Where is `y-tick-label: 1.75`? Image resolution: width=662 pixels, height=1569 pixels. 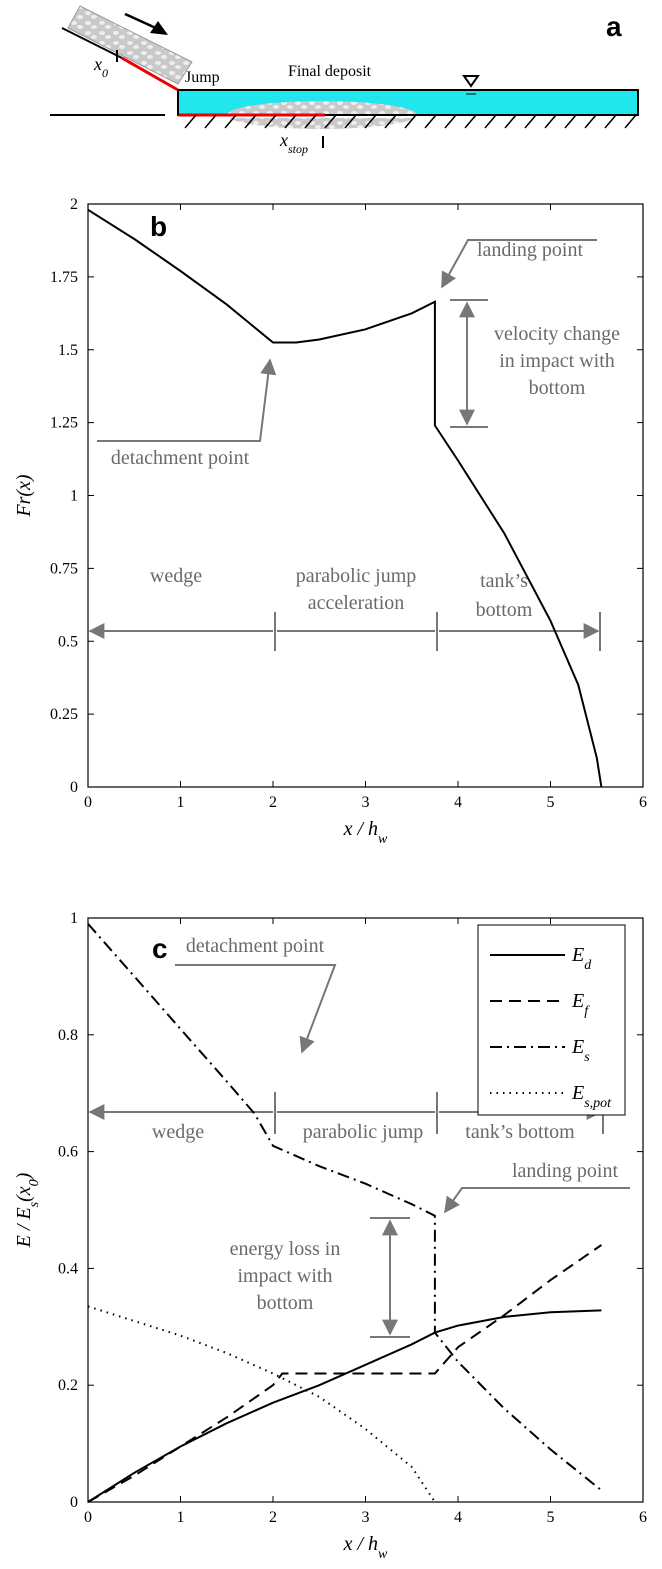
y-tick-label: 1.75 is located at coordinates (64, 277).